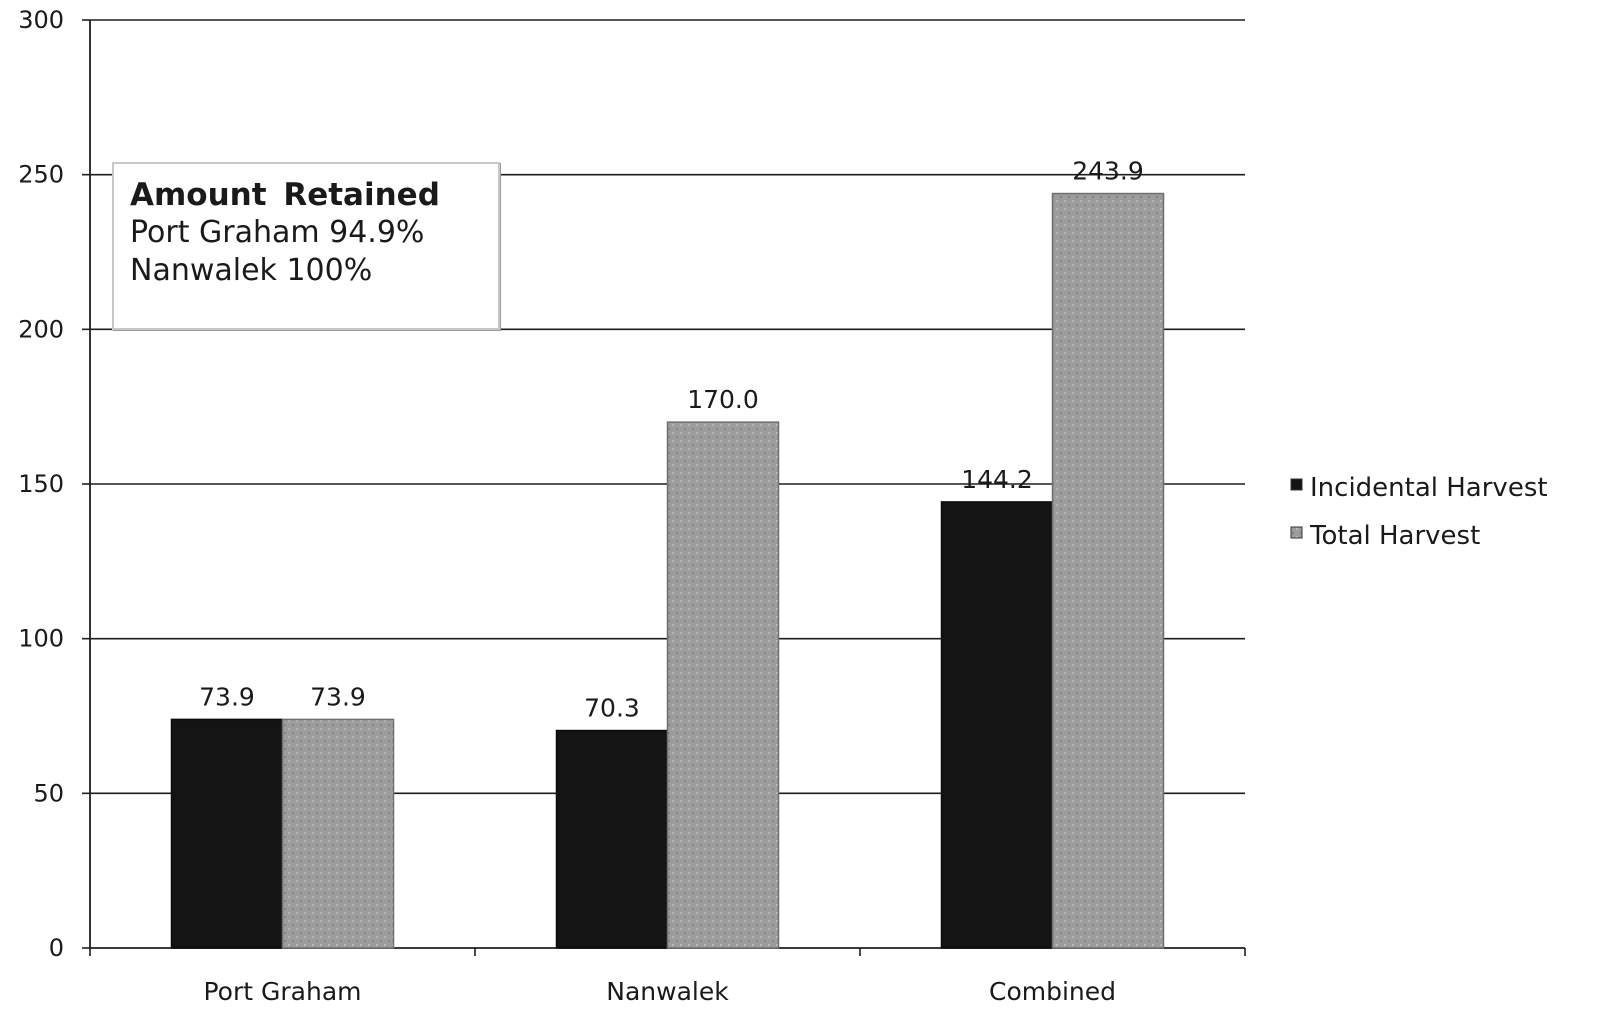 The height and width of the screenshot is (1031, 1606). What do you see at coordinates (723, 399) in the screenshot?
I see `data-label: 170.0` at bounding box center [723, 399].